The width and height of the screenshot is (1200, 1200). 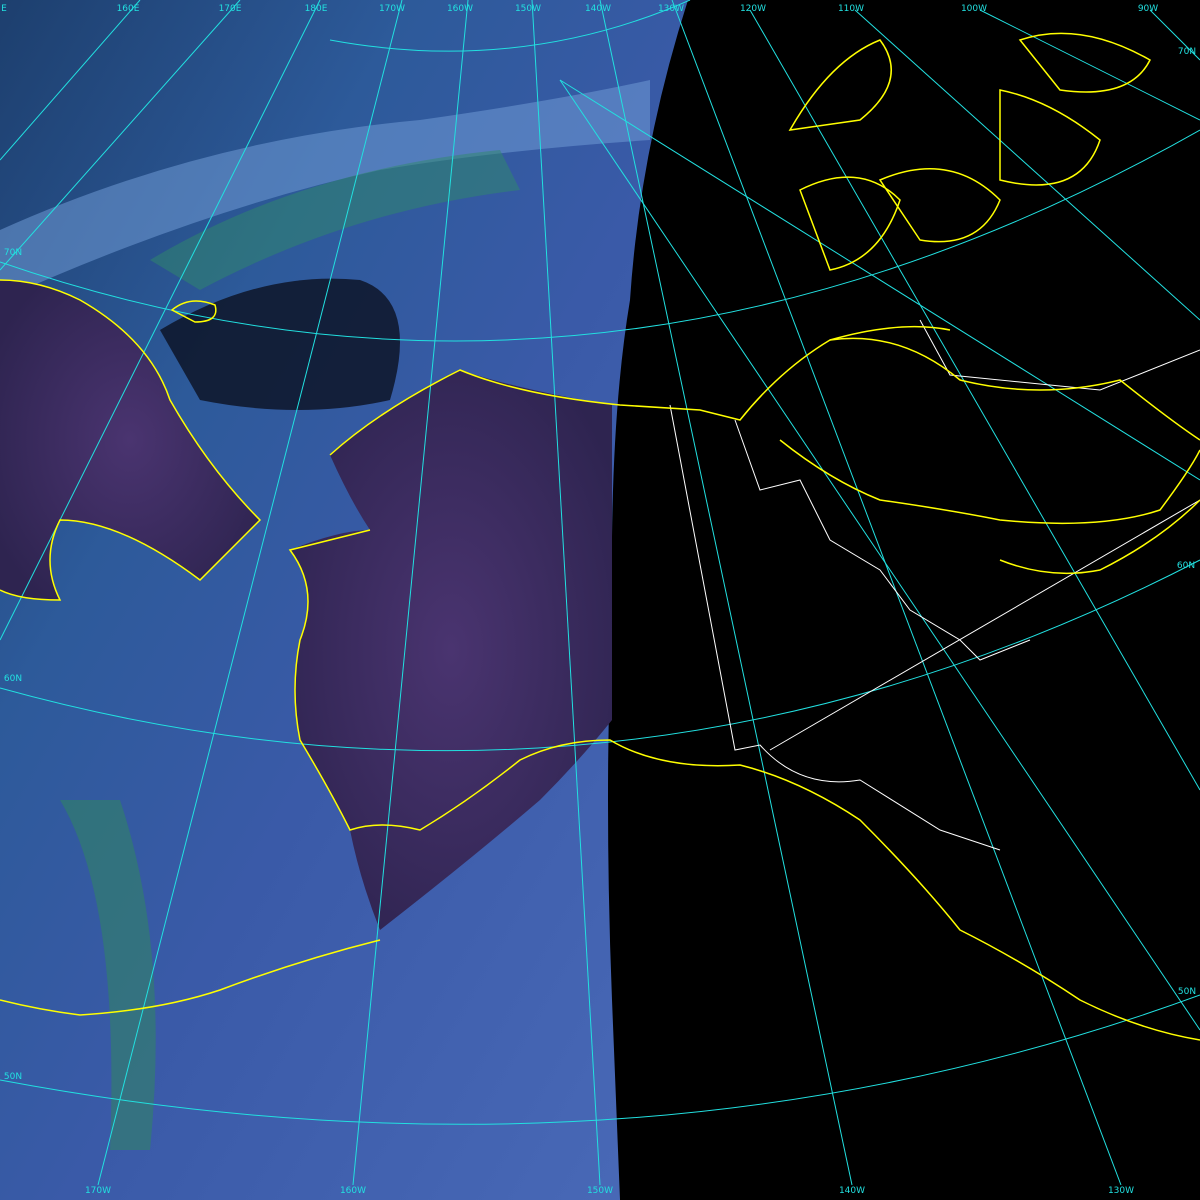 What do you see at coordinates (1148, 9) in the screenshot?
I see `longitude-label: 90W` at bounding box center [1148, 9].